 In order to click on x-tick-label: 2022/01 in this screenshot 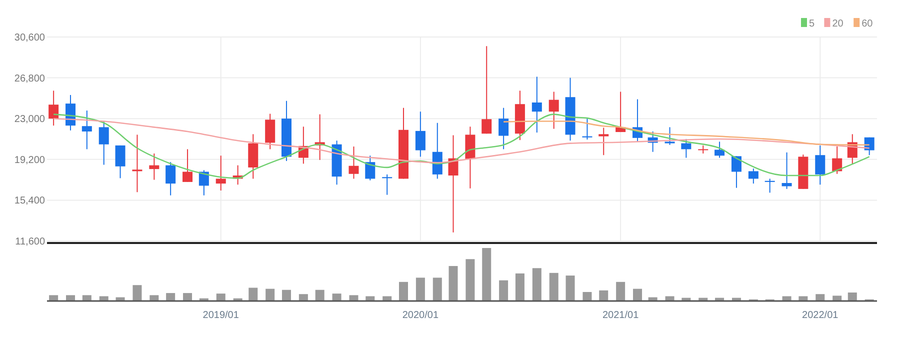, I will do `click(820, 315)`.